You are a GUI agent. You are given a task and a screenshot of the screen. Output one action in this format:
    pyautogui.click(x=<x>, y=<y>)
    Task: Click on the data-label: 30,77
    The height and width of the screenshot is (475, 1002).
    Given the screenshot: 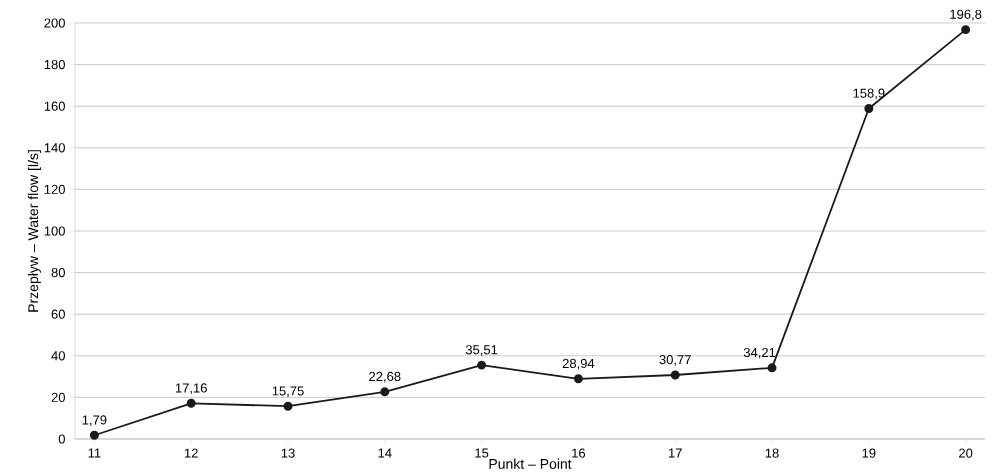 What is the action you would take?
    pyautogui.click(x=675, y=360)
    